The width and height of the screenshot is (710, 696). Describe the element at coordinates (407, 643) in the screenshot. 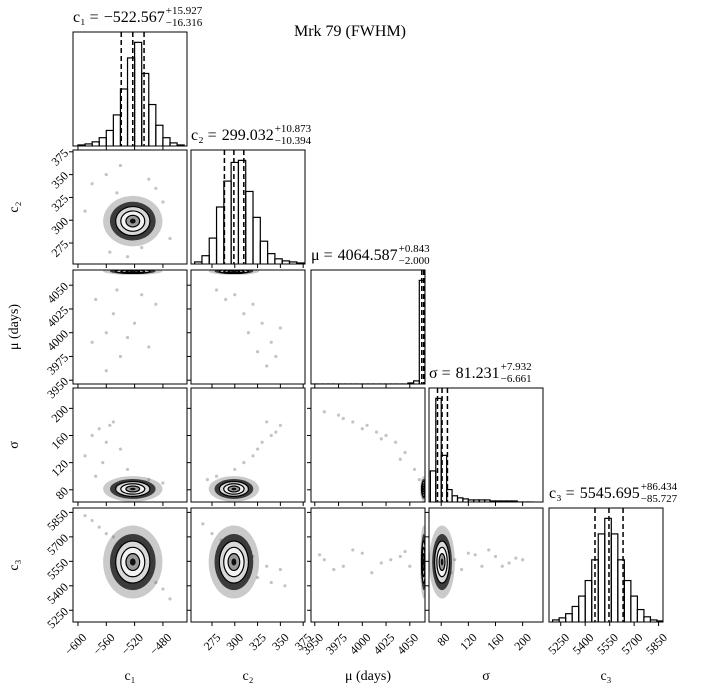

I see `x-tick-label: 4050` at that location.